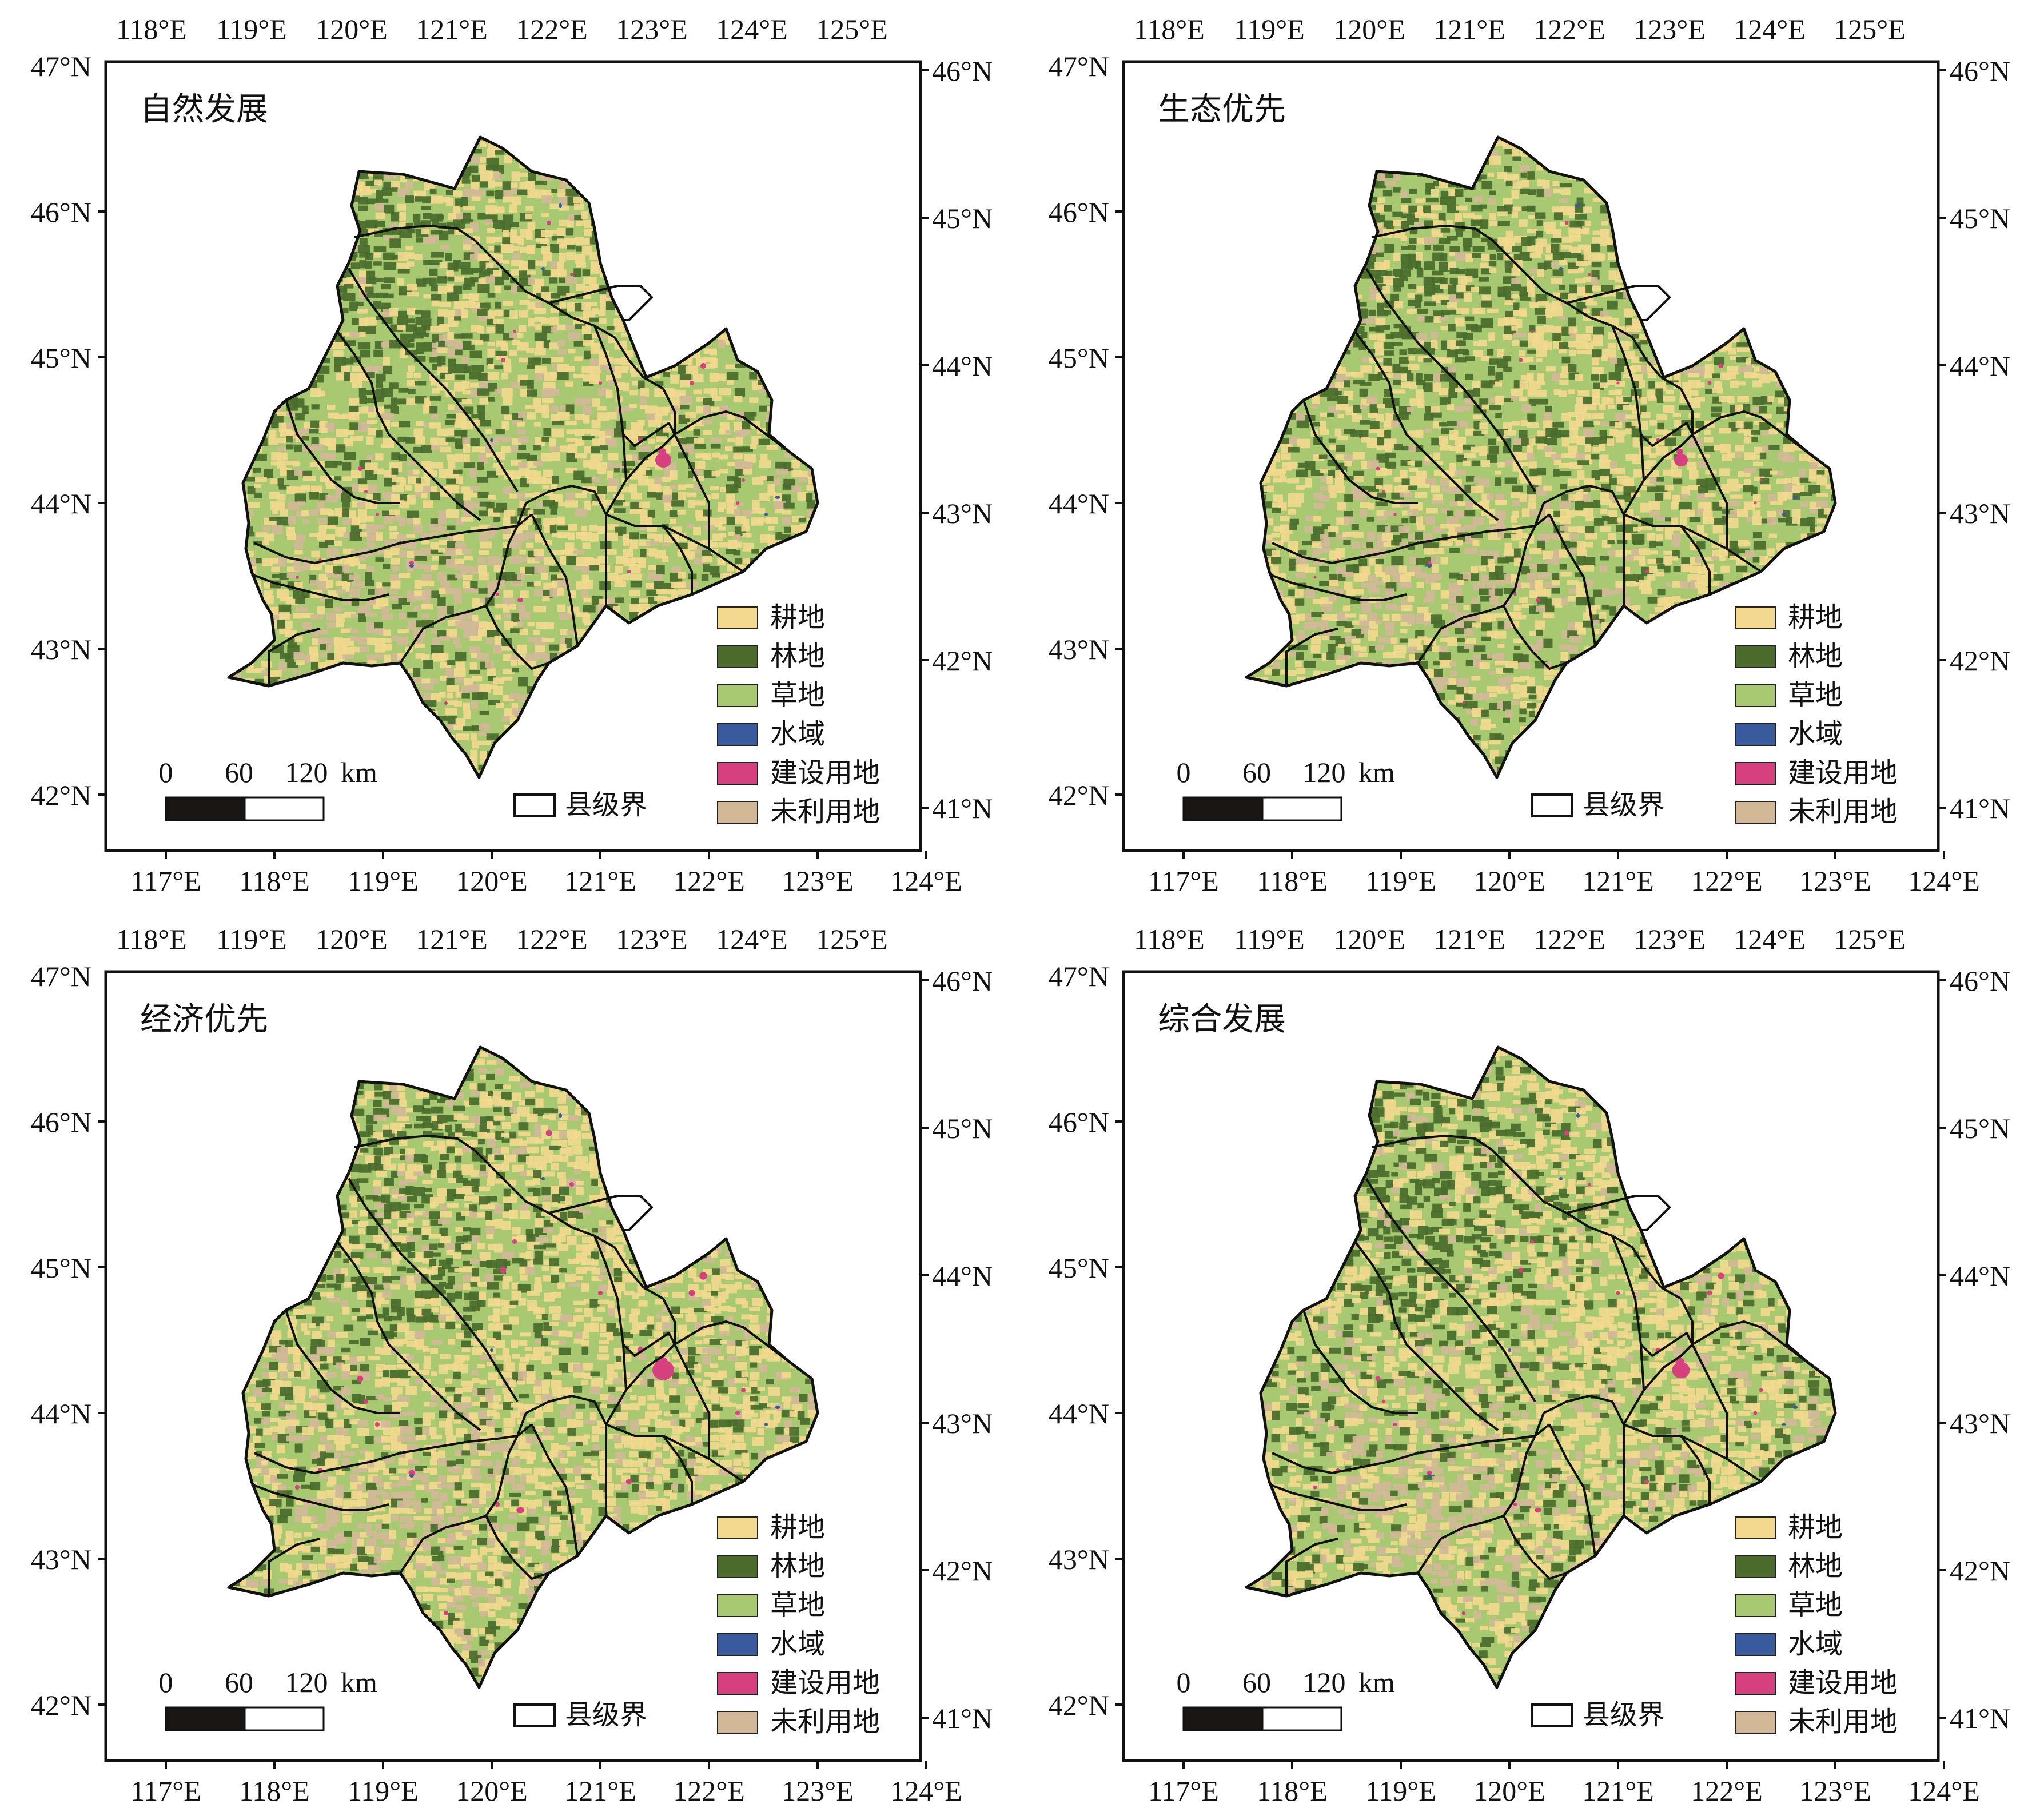  Describe the element at coordinates (1980, 366) in the screenshot. I see `right-latitude-label: 44°N` at that location.